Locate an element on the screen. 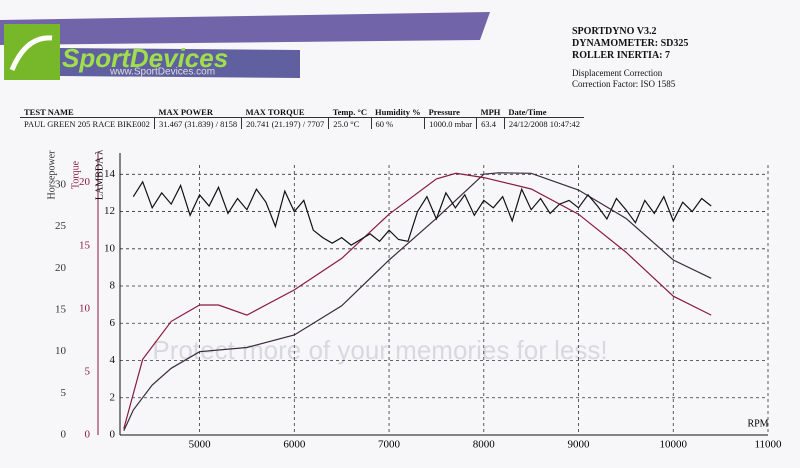 The image size is (800, 468). axis-label: Horsepower is located at coordinates (51, 175).